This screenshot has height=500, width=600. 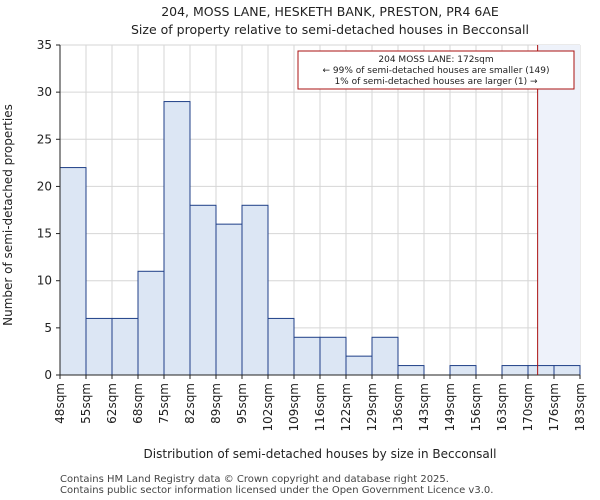 I want to click on bar-122sqm, so click(x=359, y=365).